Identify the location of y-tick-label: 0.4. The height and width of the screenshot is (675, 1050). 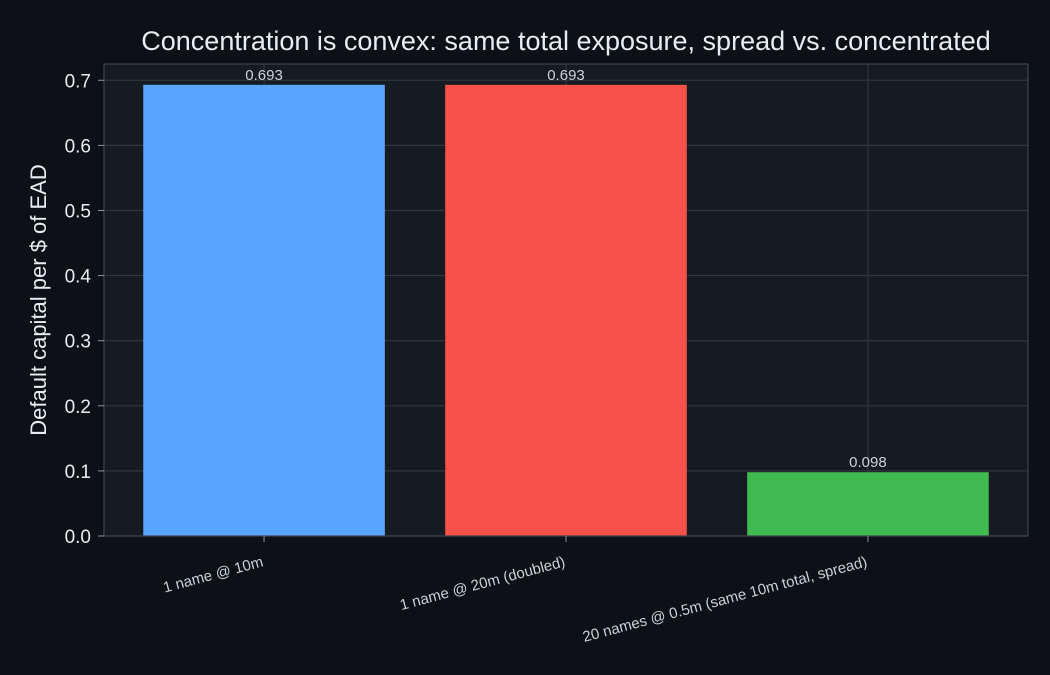
(78, 277).